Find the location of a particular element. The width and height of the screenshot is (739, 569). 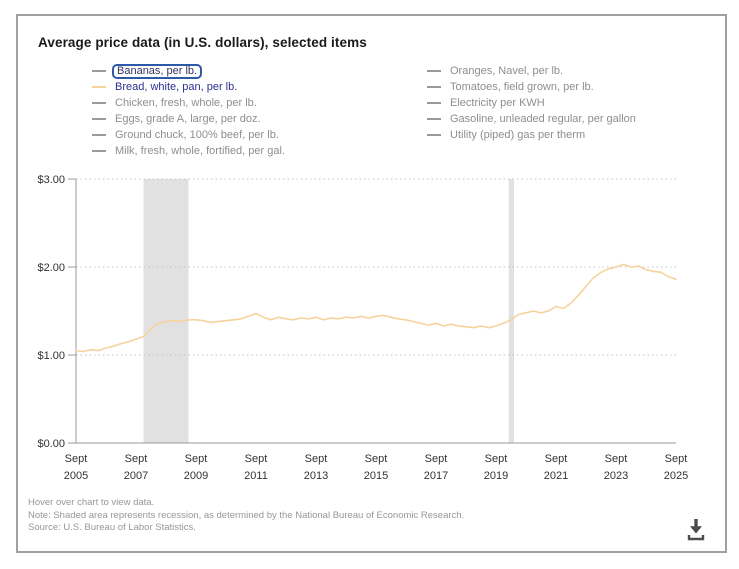

legend-item: Tomatoes, field grown, per lb. is located at coordinates (531, 87).